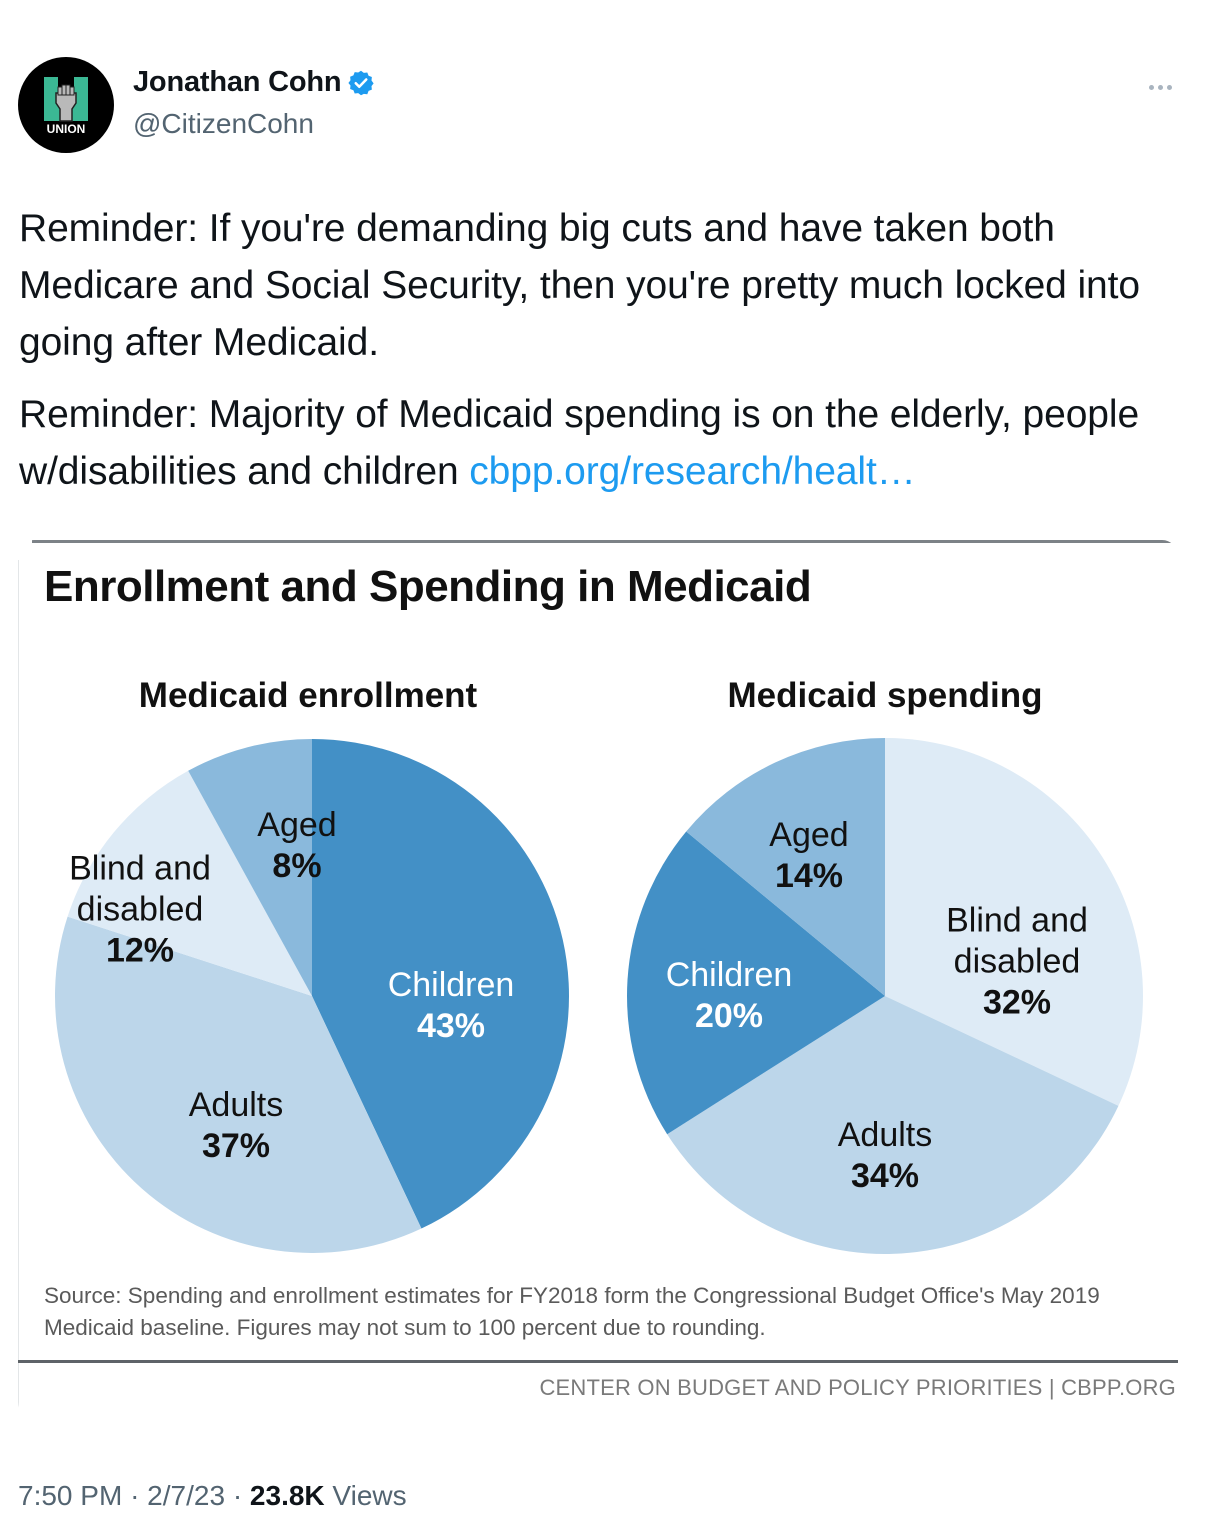 The width and height of the screenshot is (1213, 1536). I want to click on pie-spending, so click(885, 996).